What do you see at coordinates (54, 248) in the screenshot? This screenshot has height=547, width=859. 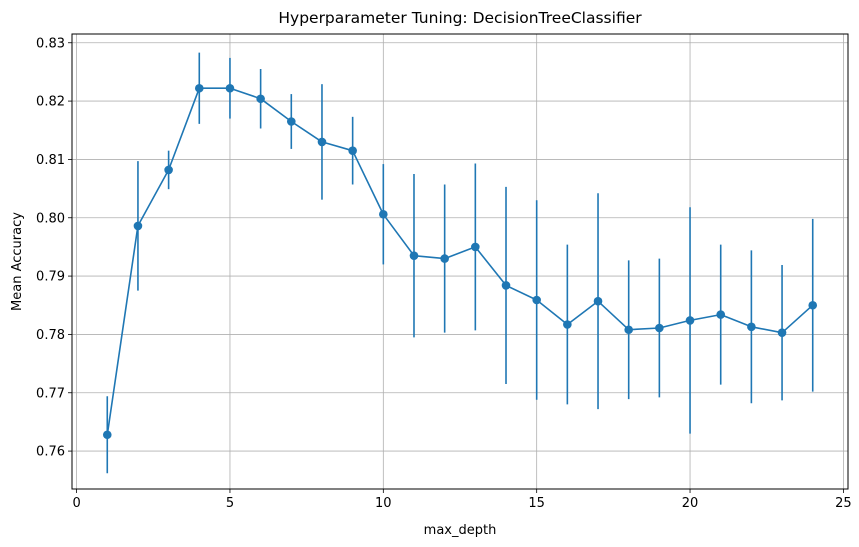 I see `y-axis-ticks: 0.76 0.77 0.78 0.79 0.80 0.81 0.82 0.83` at bounding box center [54, 248].